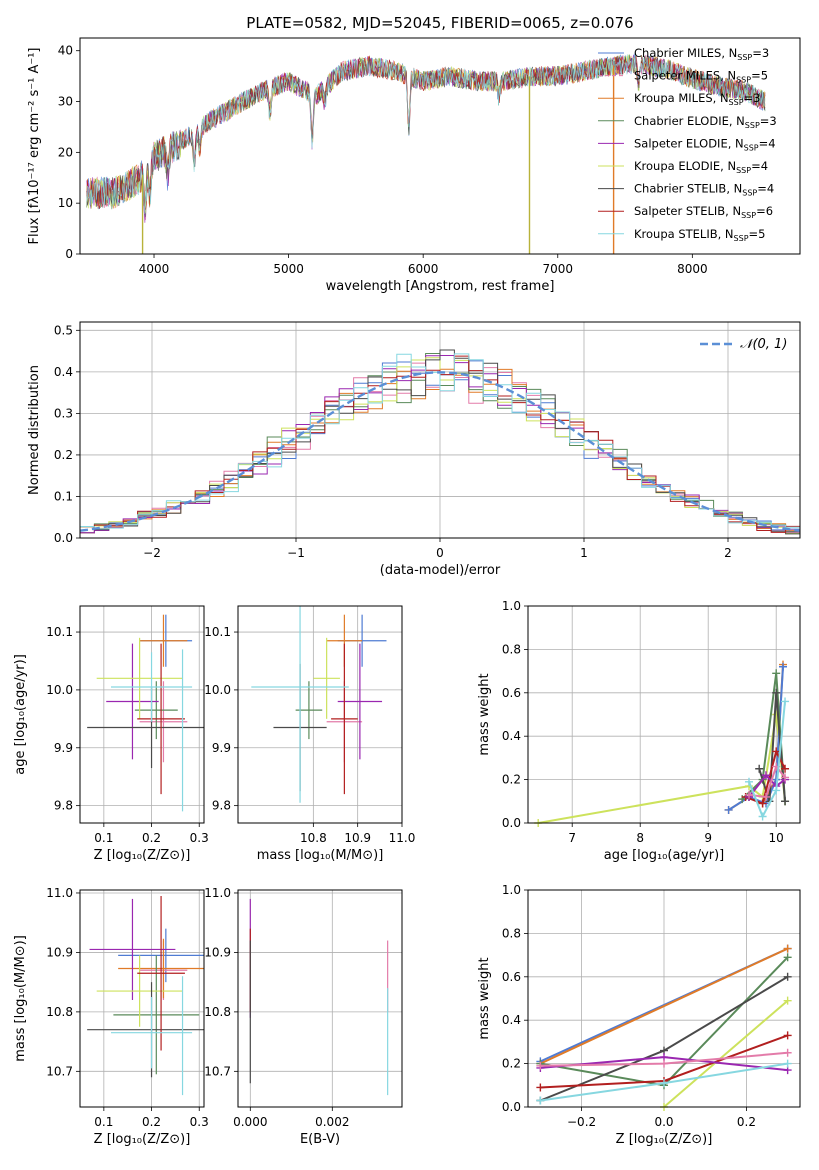  Describe the element at coordinates (250, 1122) in the screenshot. I see `x-tick-label: 0.000` at that location.